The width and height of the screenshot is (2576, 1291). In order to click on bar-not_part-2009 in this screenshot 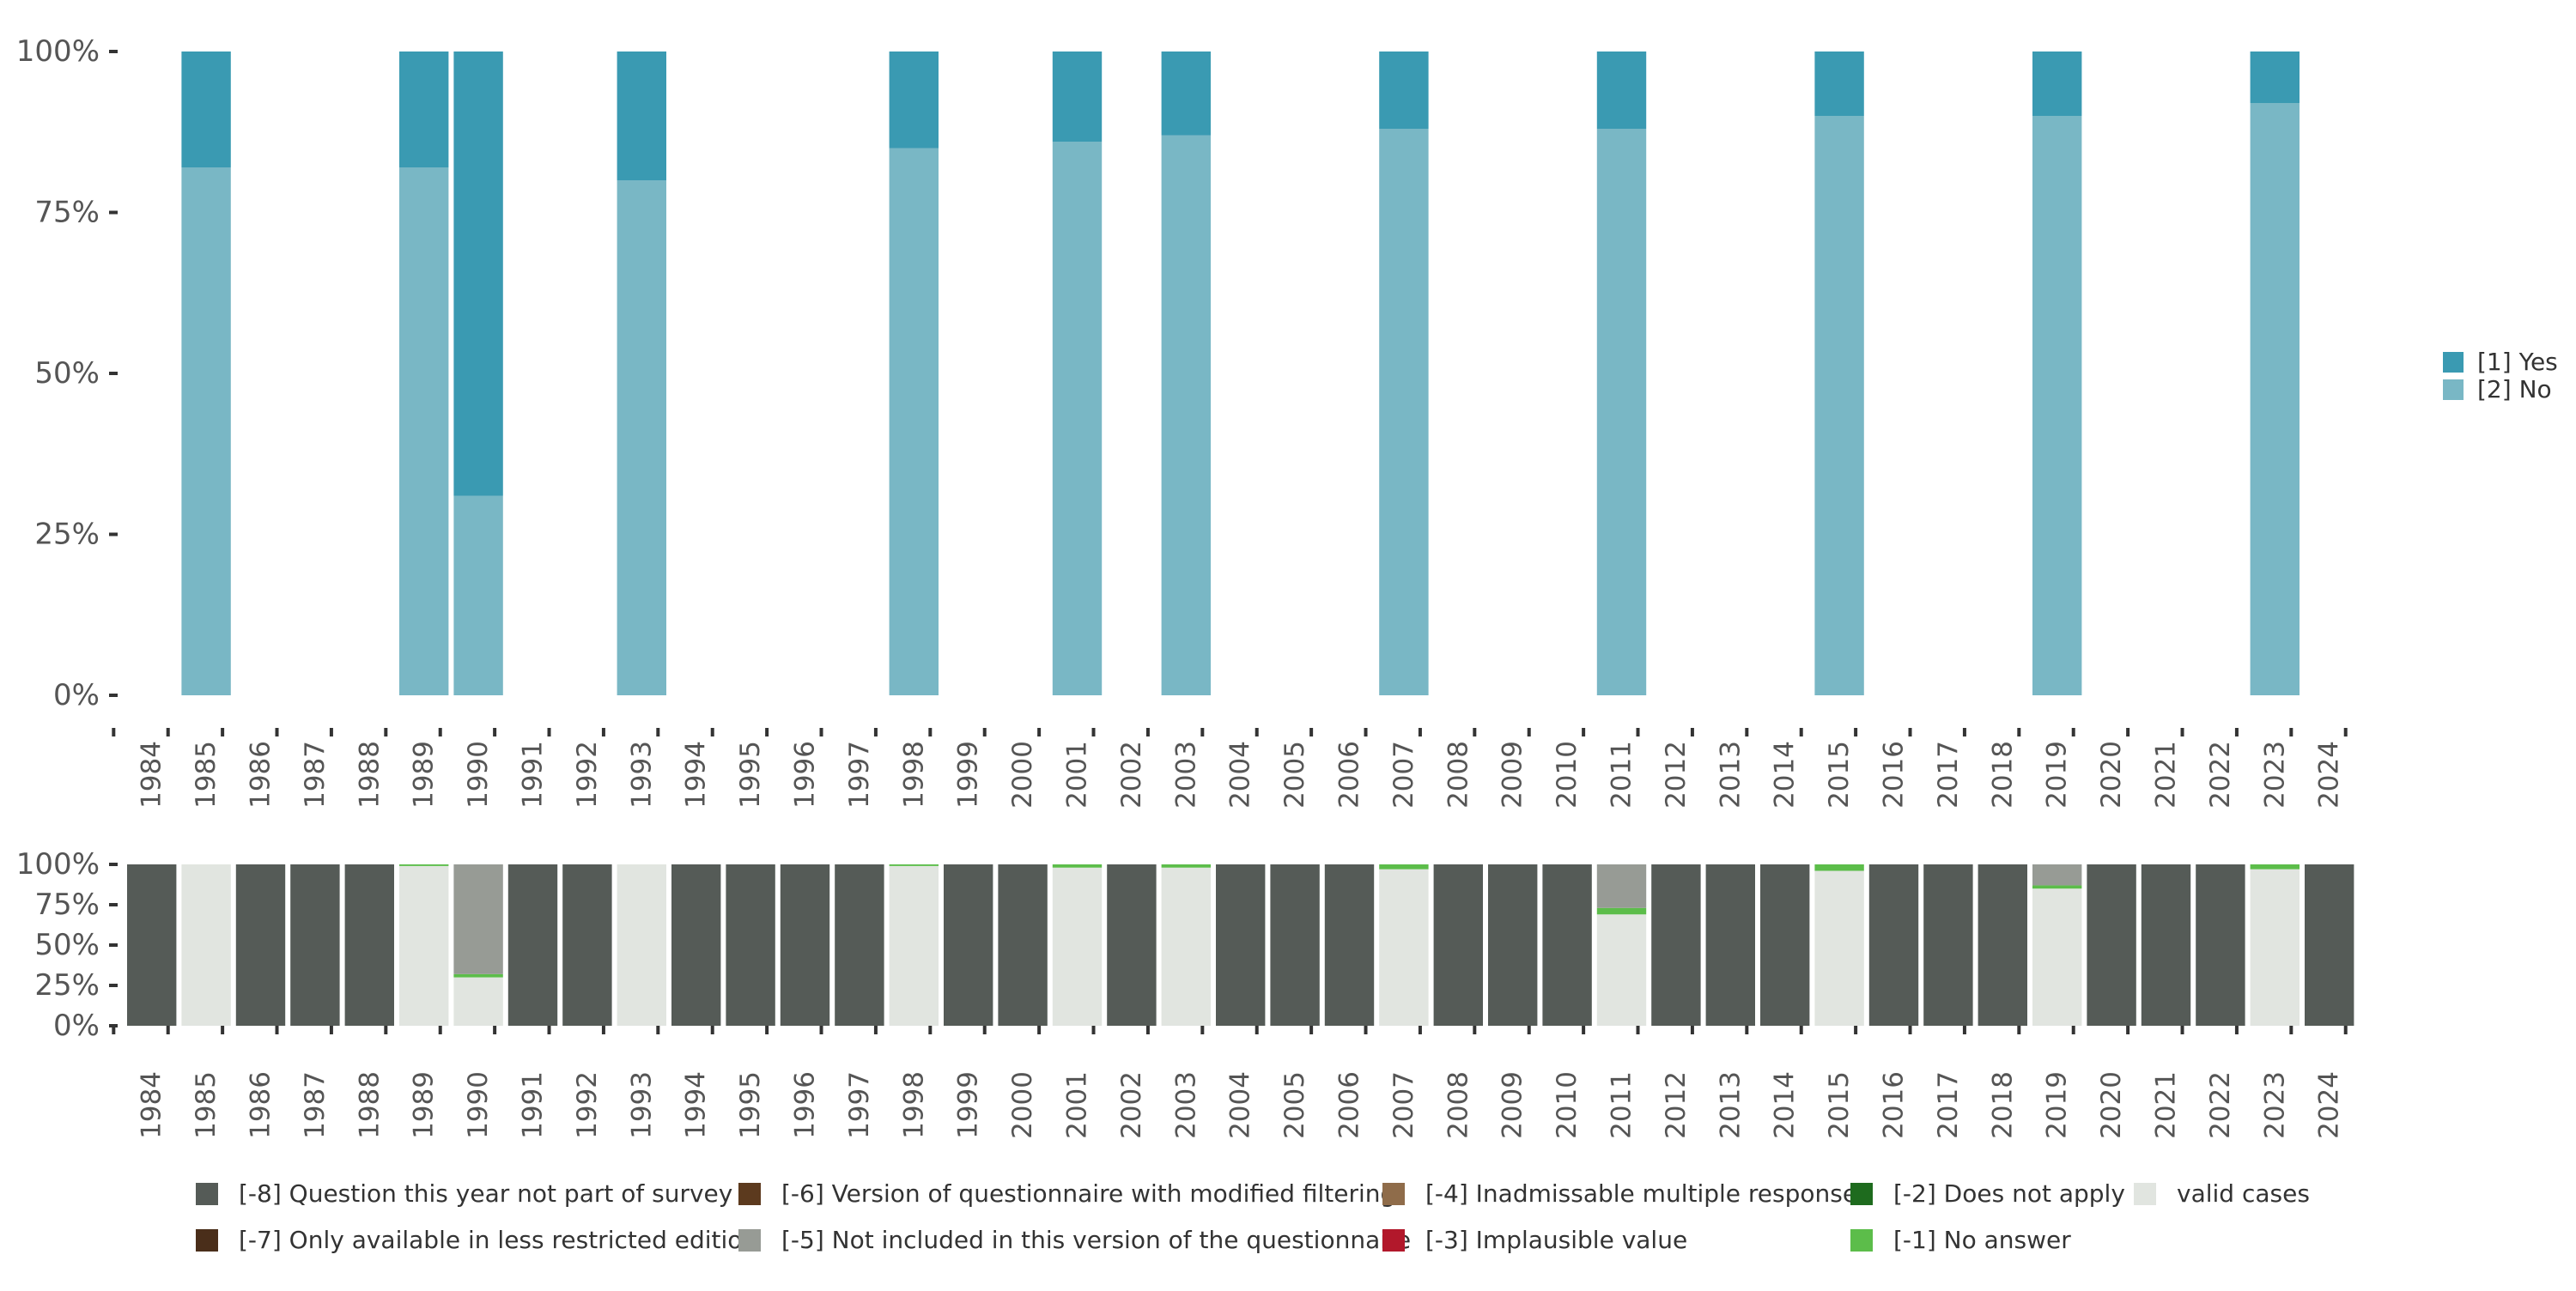, I will do `click(1513, 945)`.